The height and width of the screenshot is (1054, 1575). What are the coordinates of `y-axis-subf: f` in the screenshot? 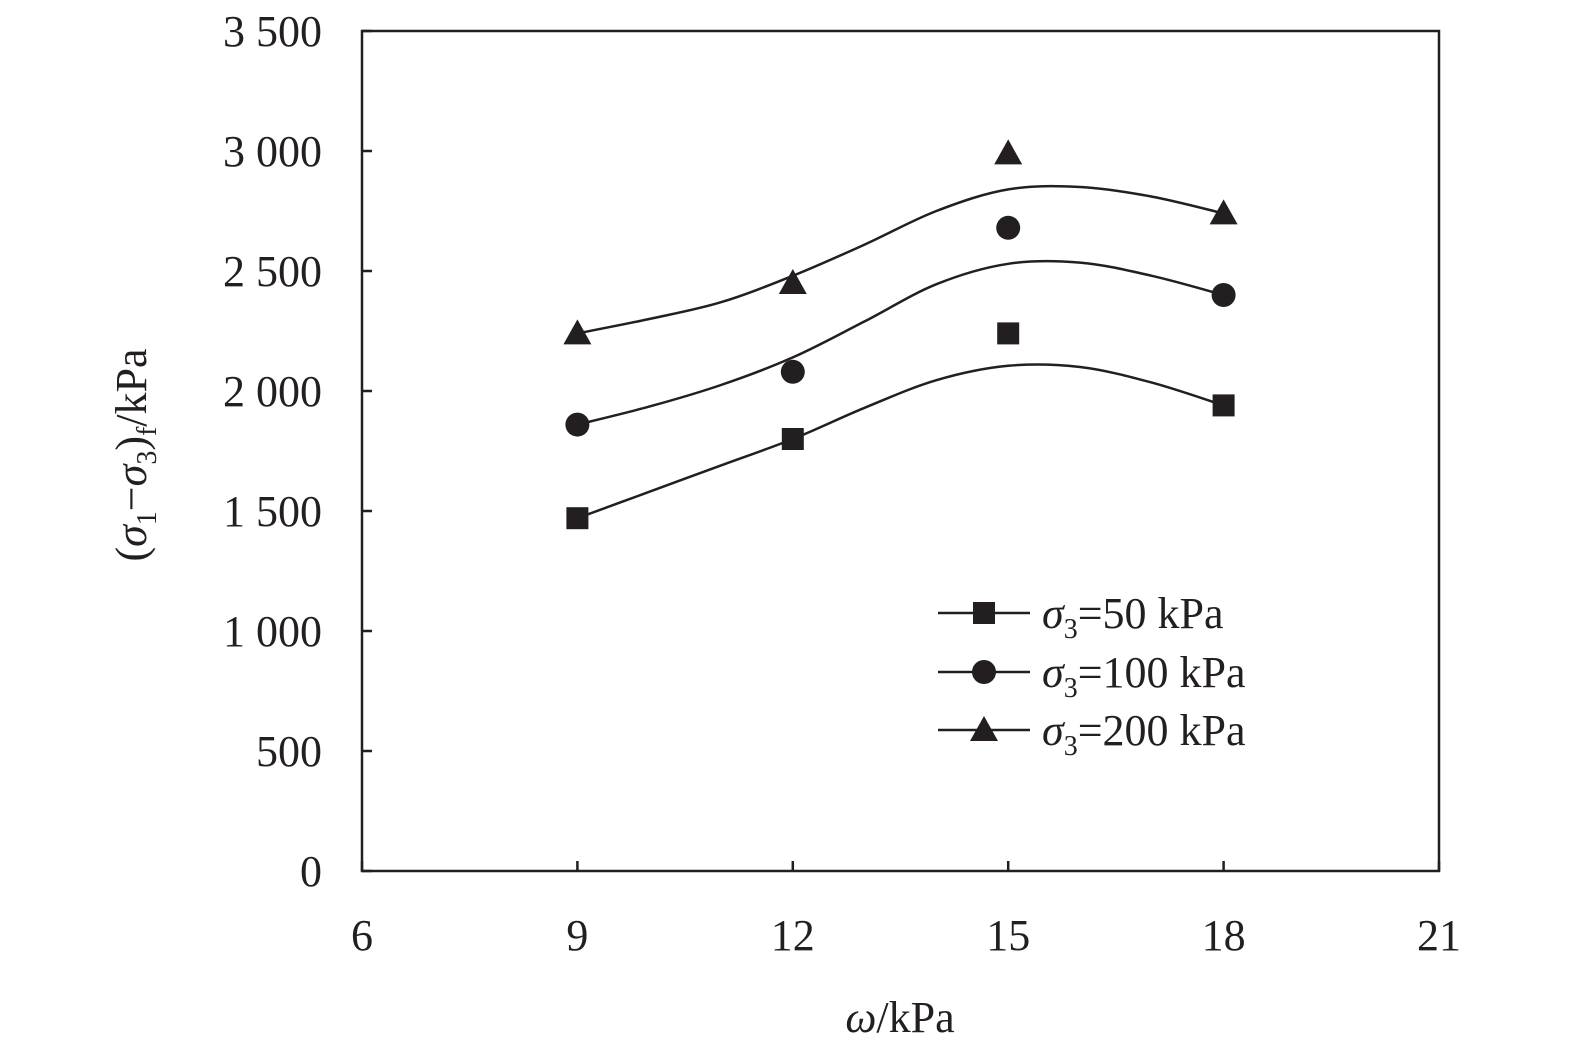 It's located at (147, 431).